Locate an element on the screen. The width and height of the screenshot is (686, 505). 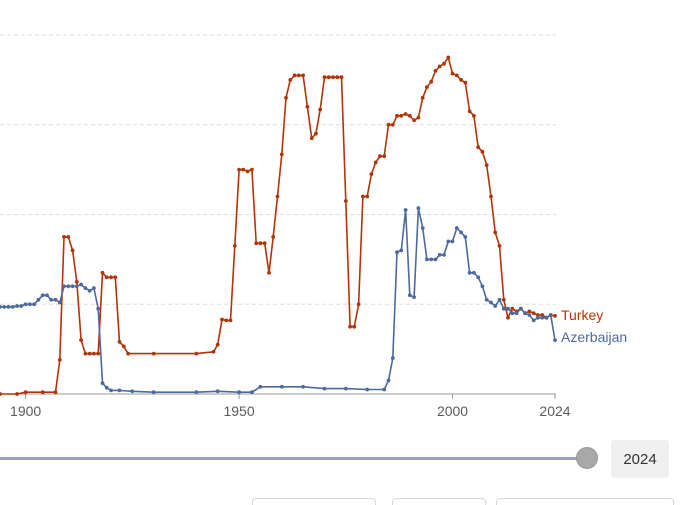
point-turkey-1968 is located at coordinates (316, 133).